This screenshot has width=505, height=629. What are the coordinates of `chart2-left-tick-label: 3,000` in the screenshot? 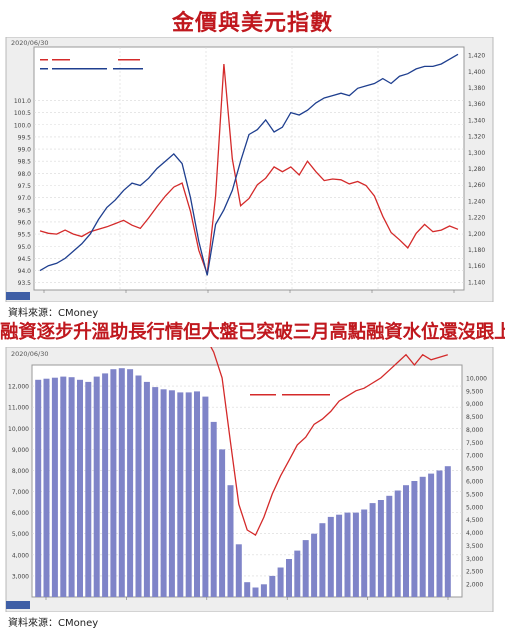 It's located at (20, 576).